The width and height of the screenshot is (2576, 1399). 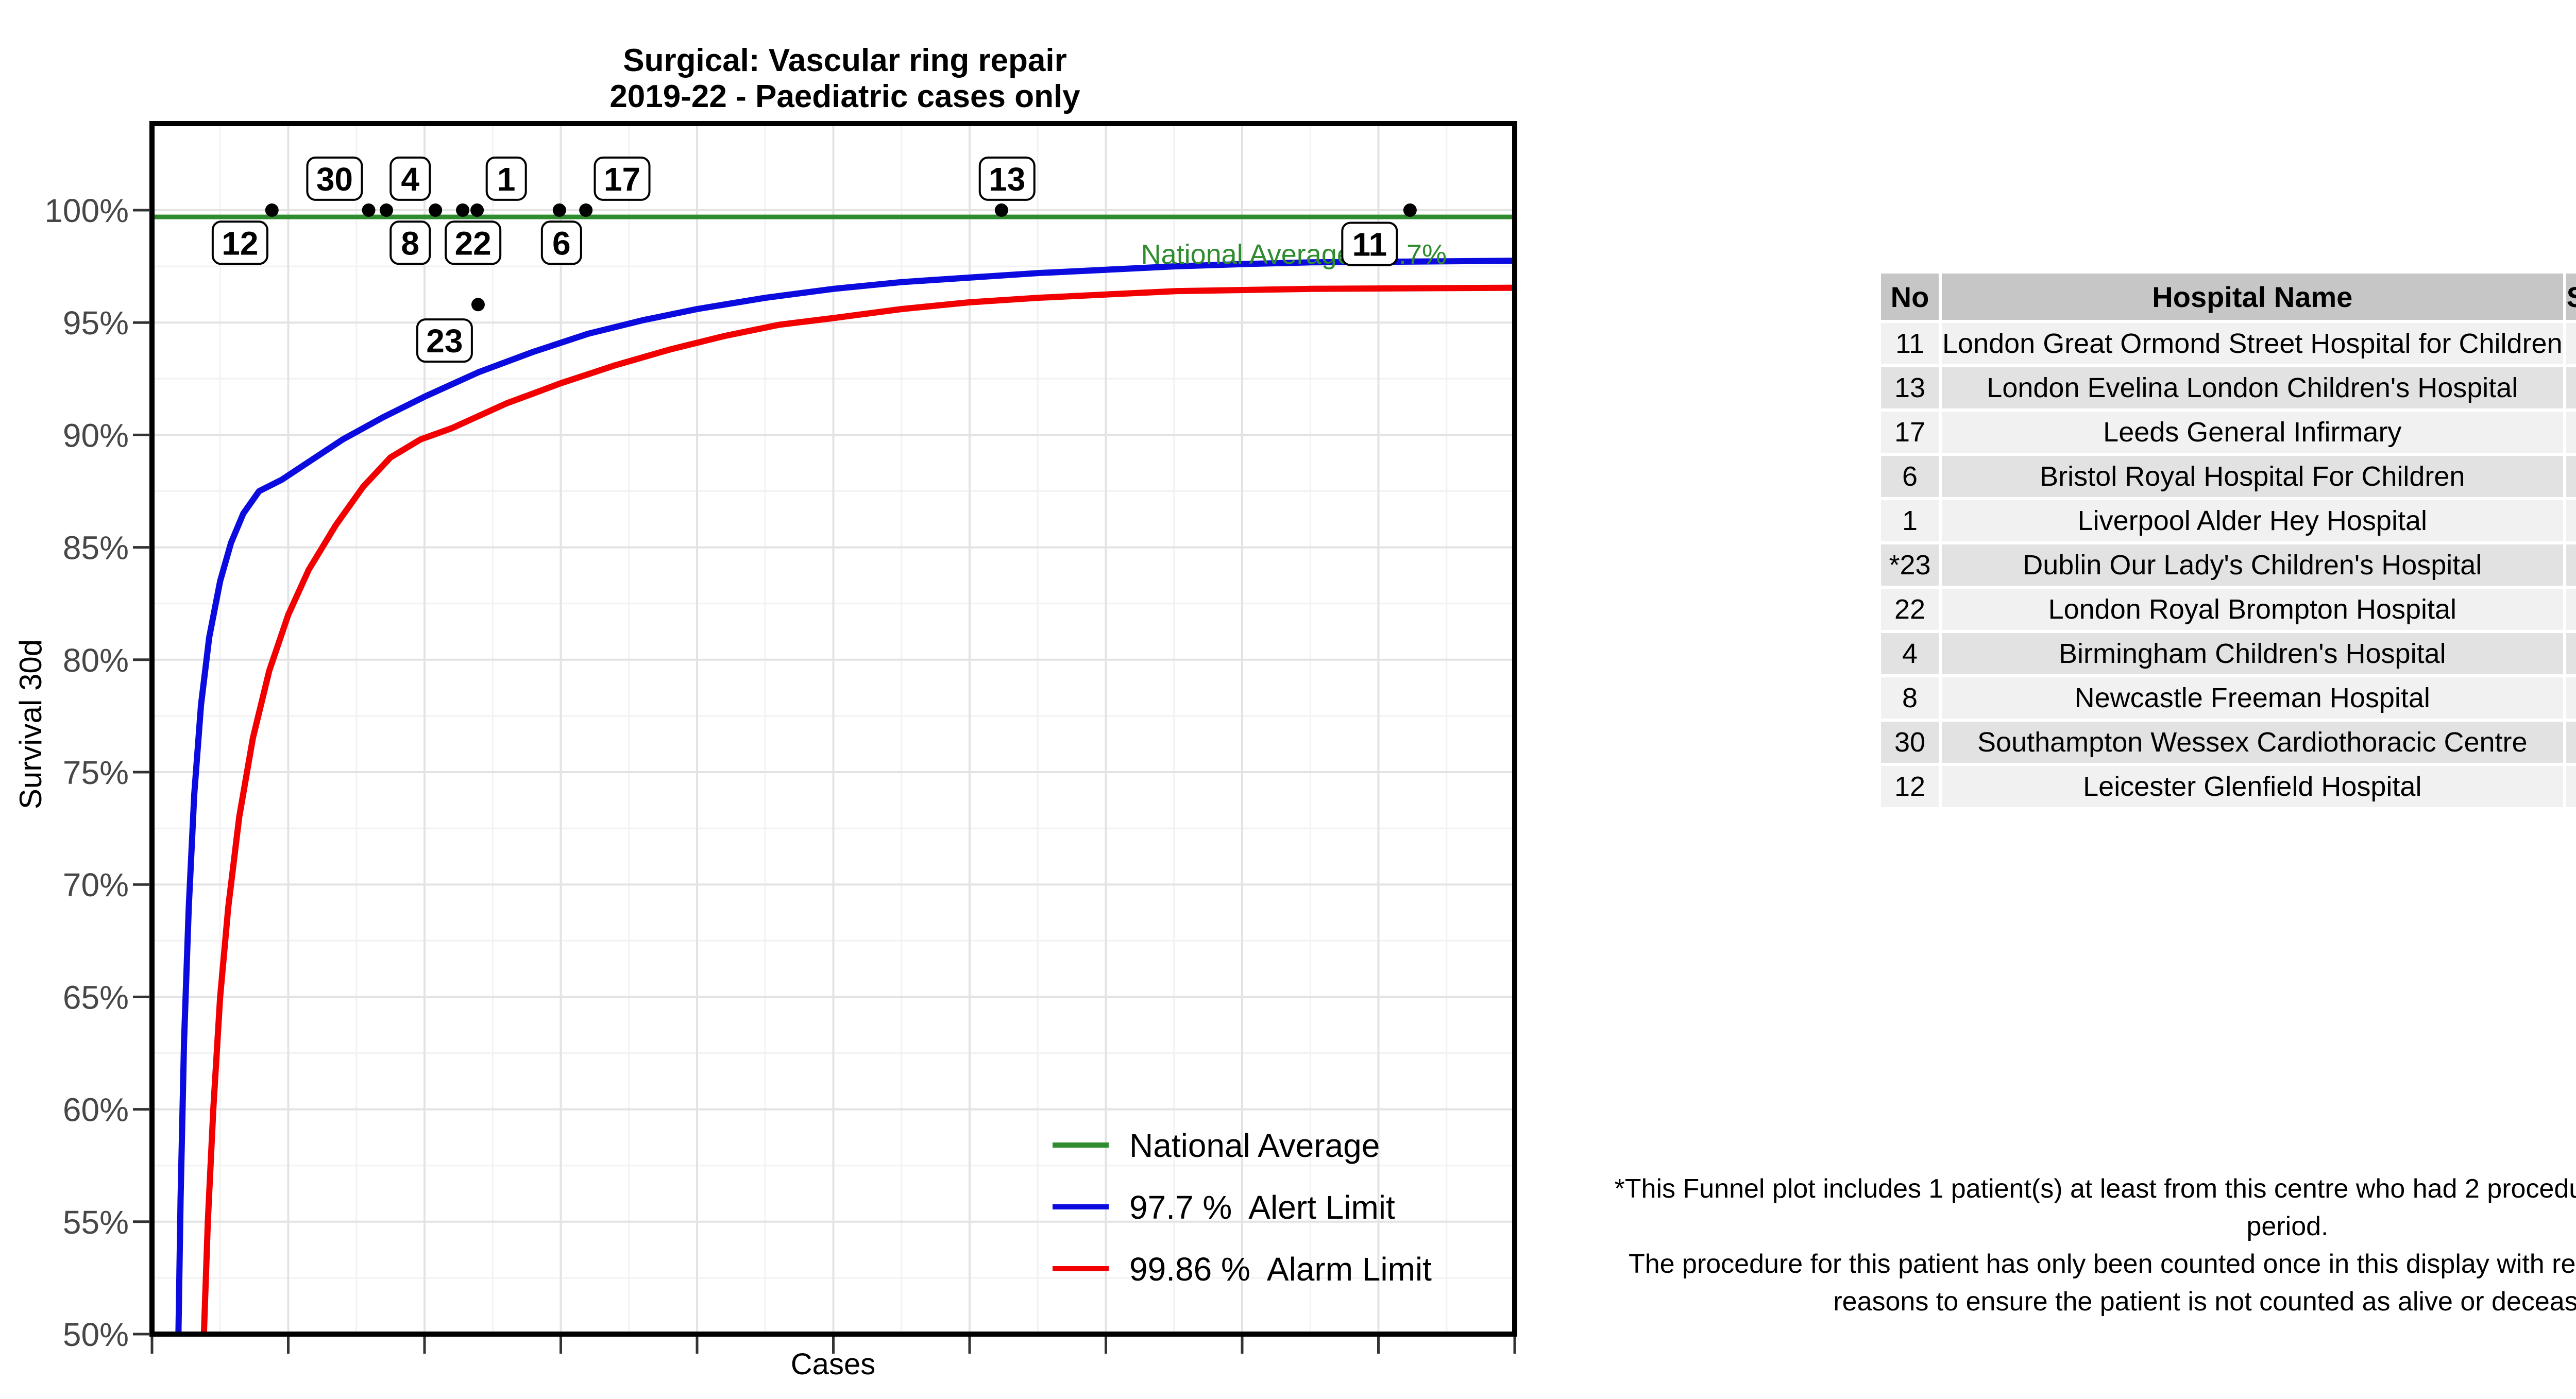 I want to click on point-label: 23, so click(x=444, y=341).